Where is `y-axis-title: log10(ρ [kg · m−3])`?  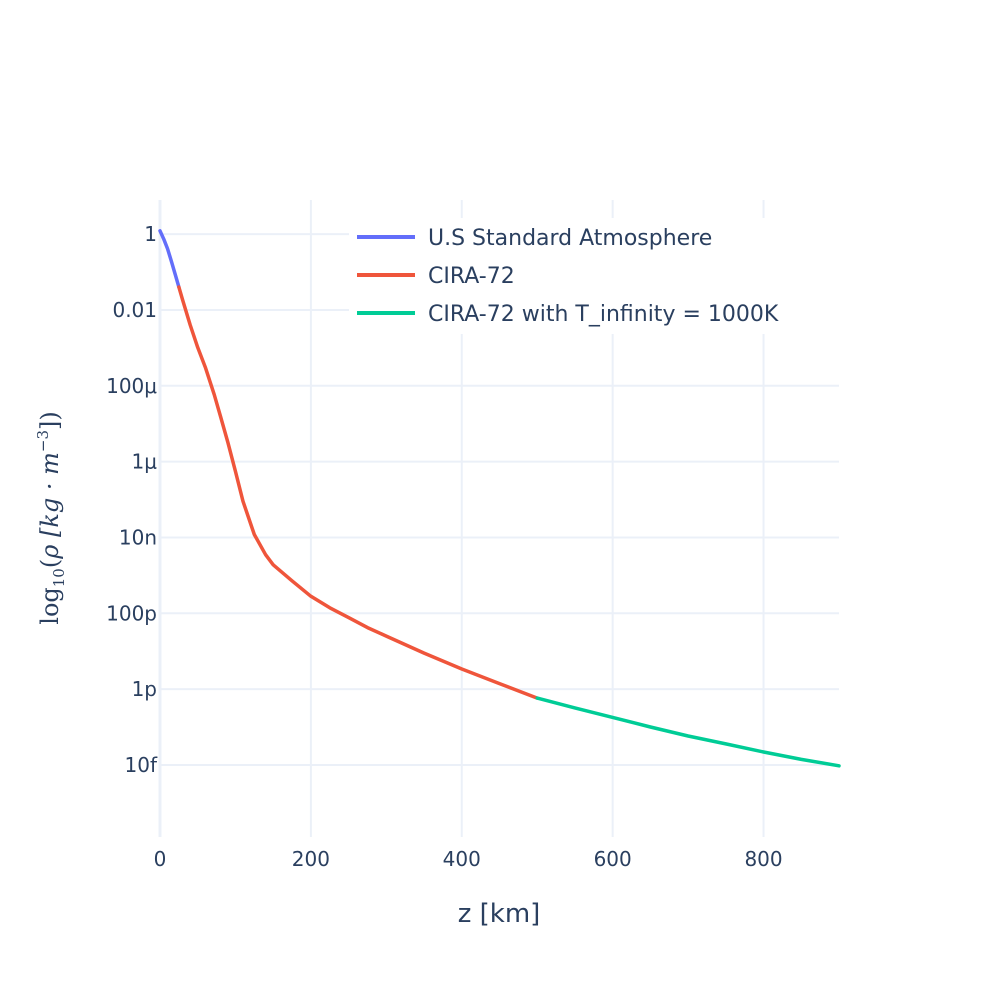 y-axis-title: log10(ρ [kg · m−3]) is located at coordinates (51, 517).